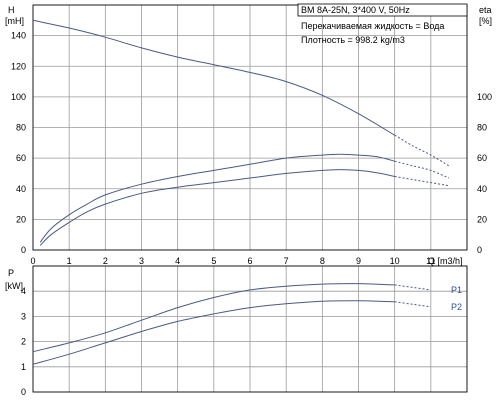  Describe the element at coordinates (445, 261) in the screenshot. I see `x-axis-label: Q [m3/h]` at that location.